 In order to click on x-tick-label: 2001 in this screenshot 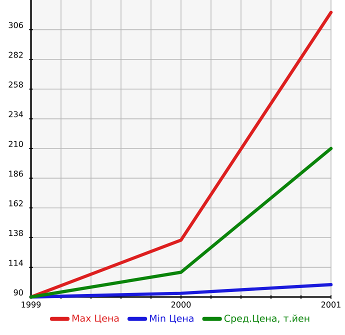, I will do `click(330, 305)`.